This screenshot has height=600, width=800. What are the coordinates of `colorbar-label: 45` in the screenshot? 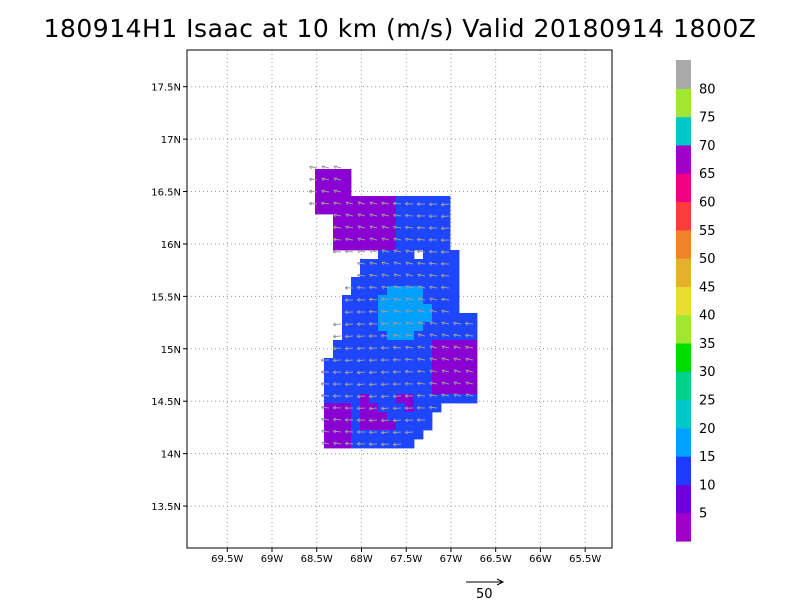 It's located at (707, 287).